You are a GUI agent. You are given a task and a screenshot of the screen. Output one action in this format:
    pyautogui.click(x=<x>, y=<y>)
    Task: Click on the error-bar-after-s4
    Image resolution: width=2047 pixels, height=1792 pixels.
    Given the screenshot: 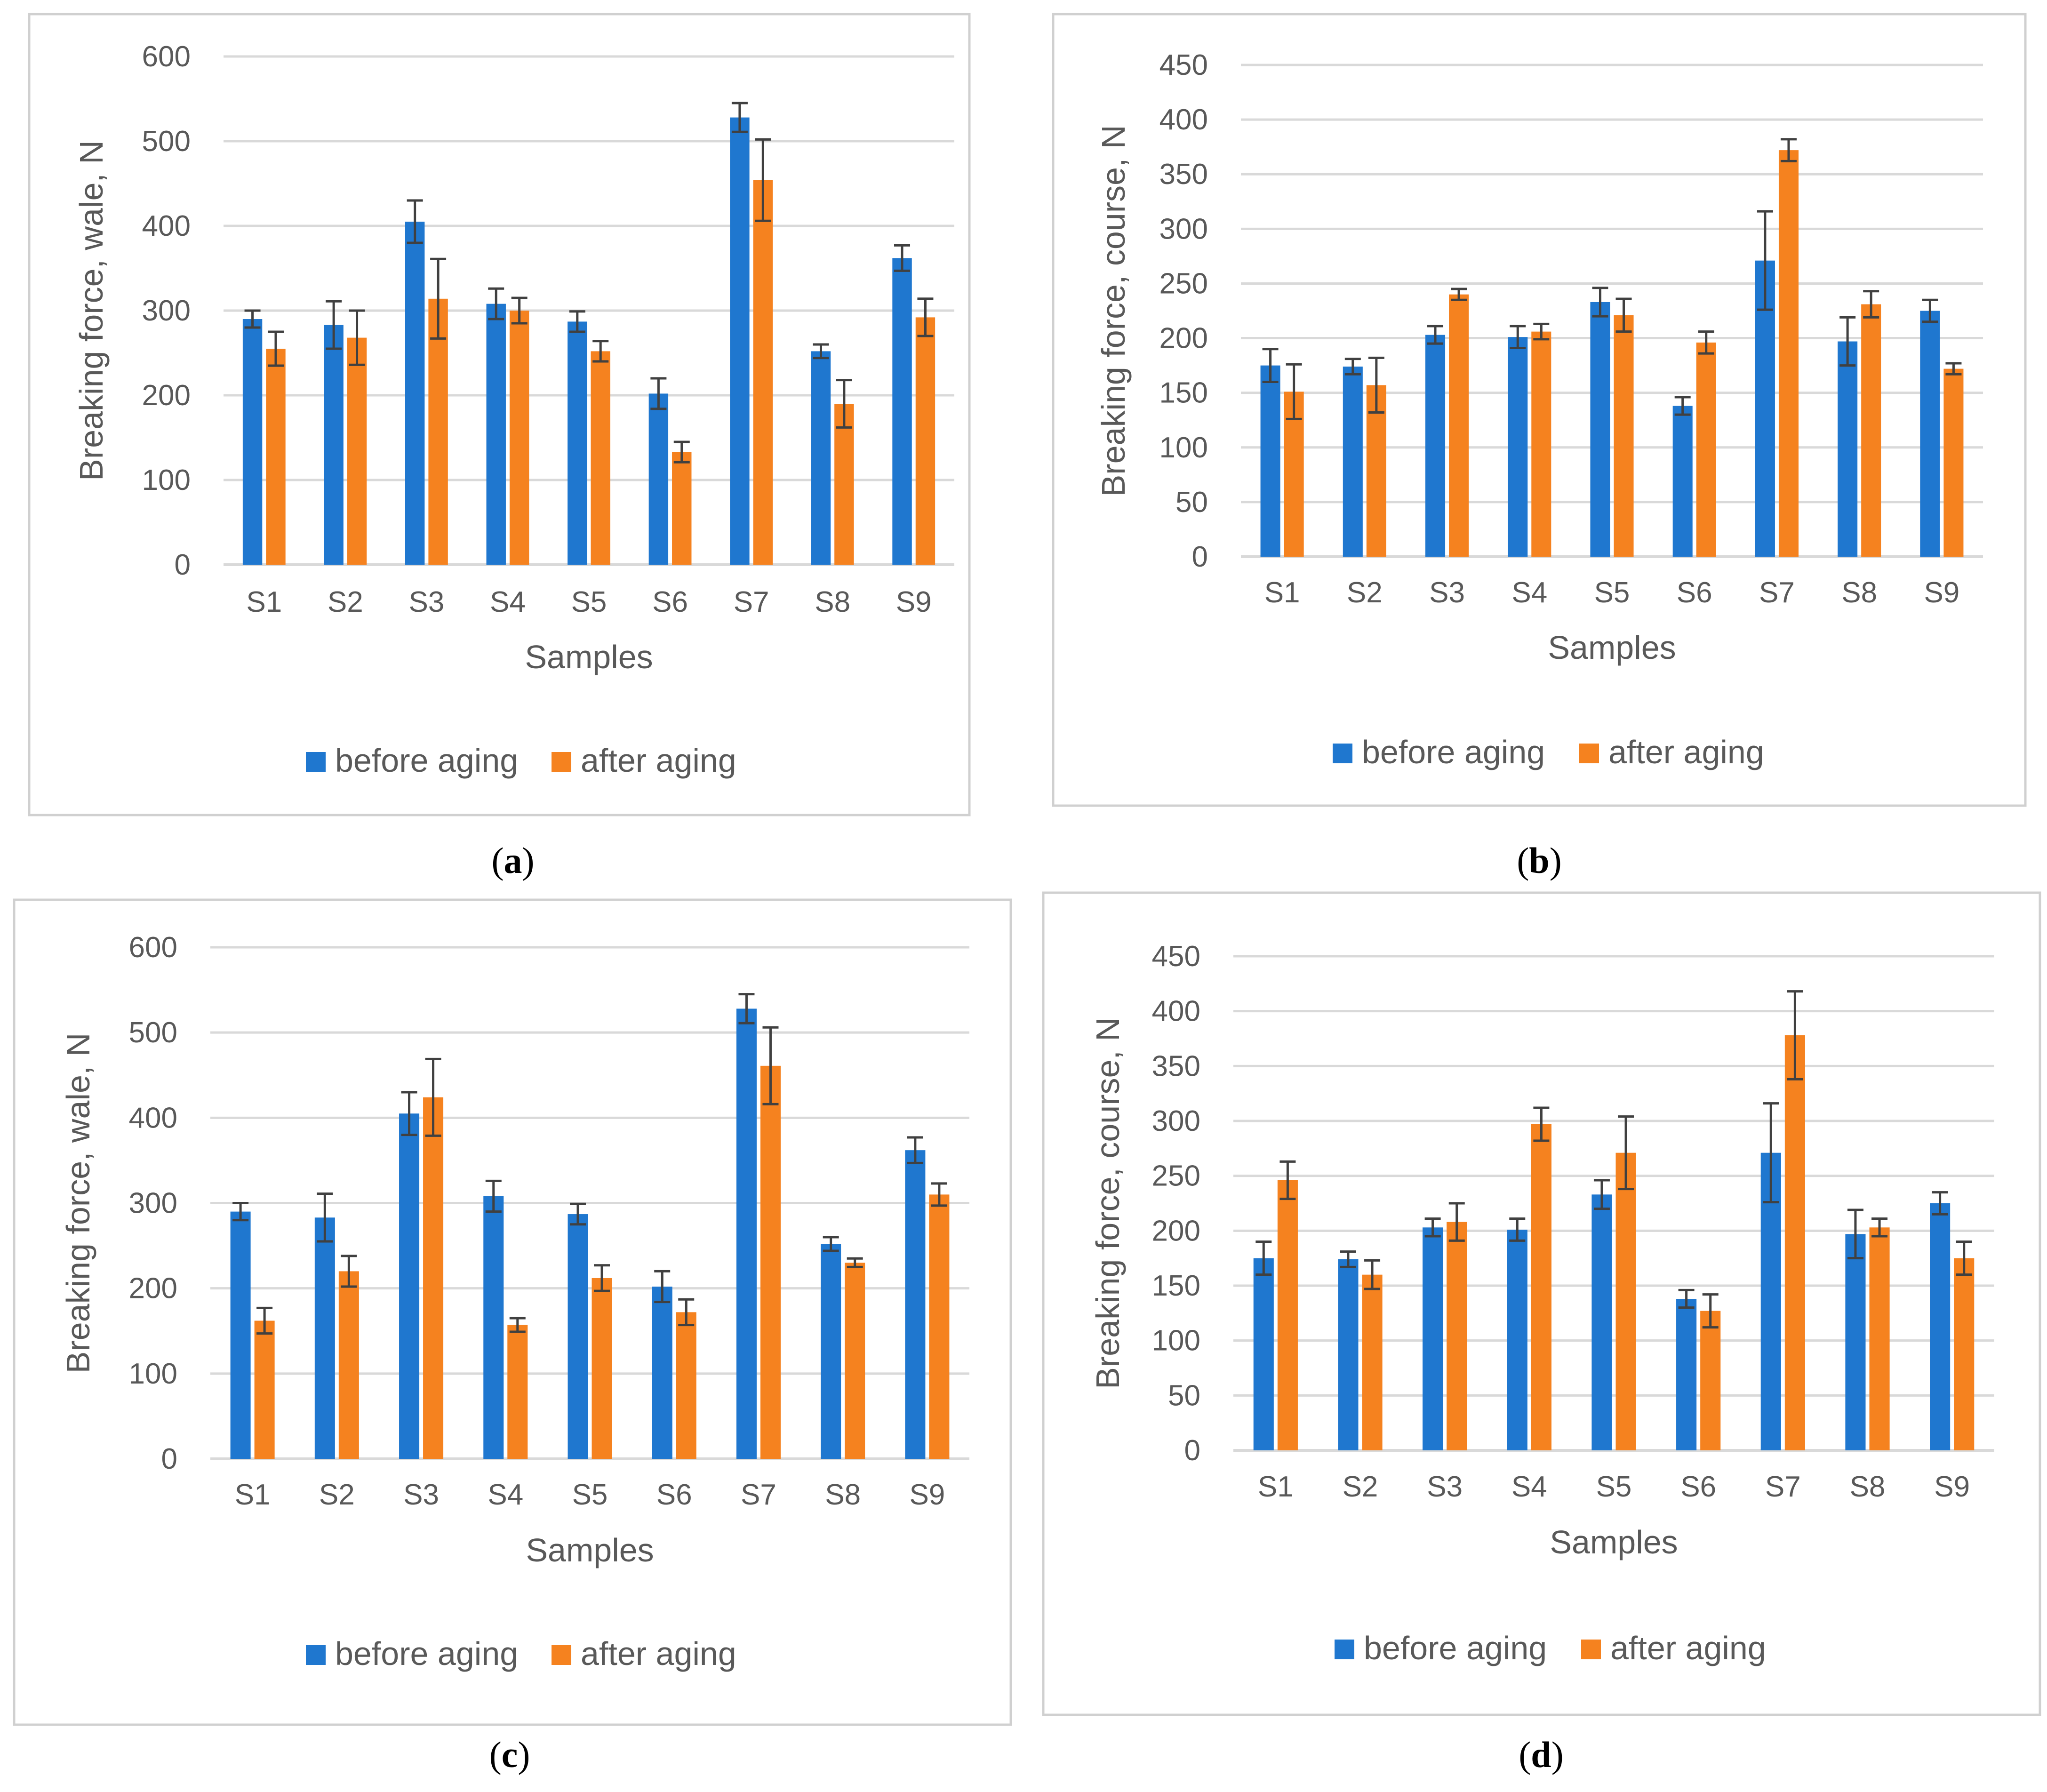 What is the action you would take?
    pyautogui.click(x=1541, y=1124)
    